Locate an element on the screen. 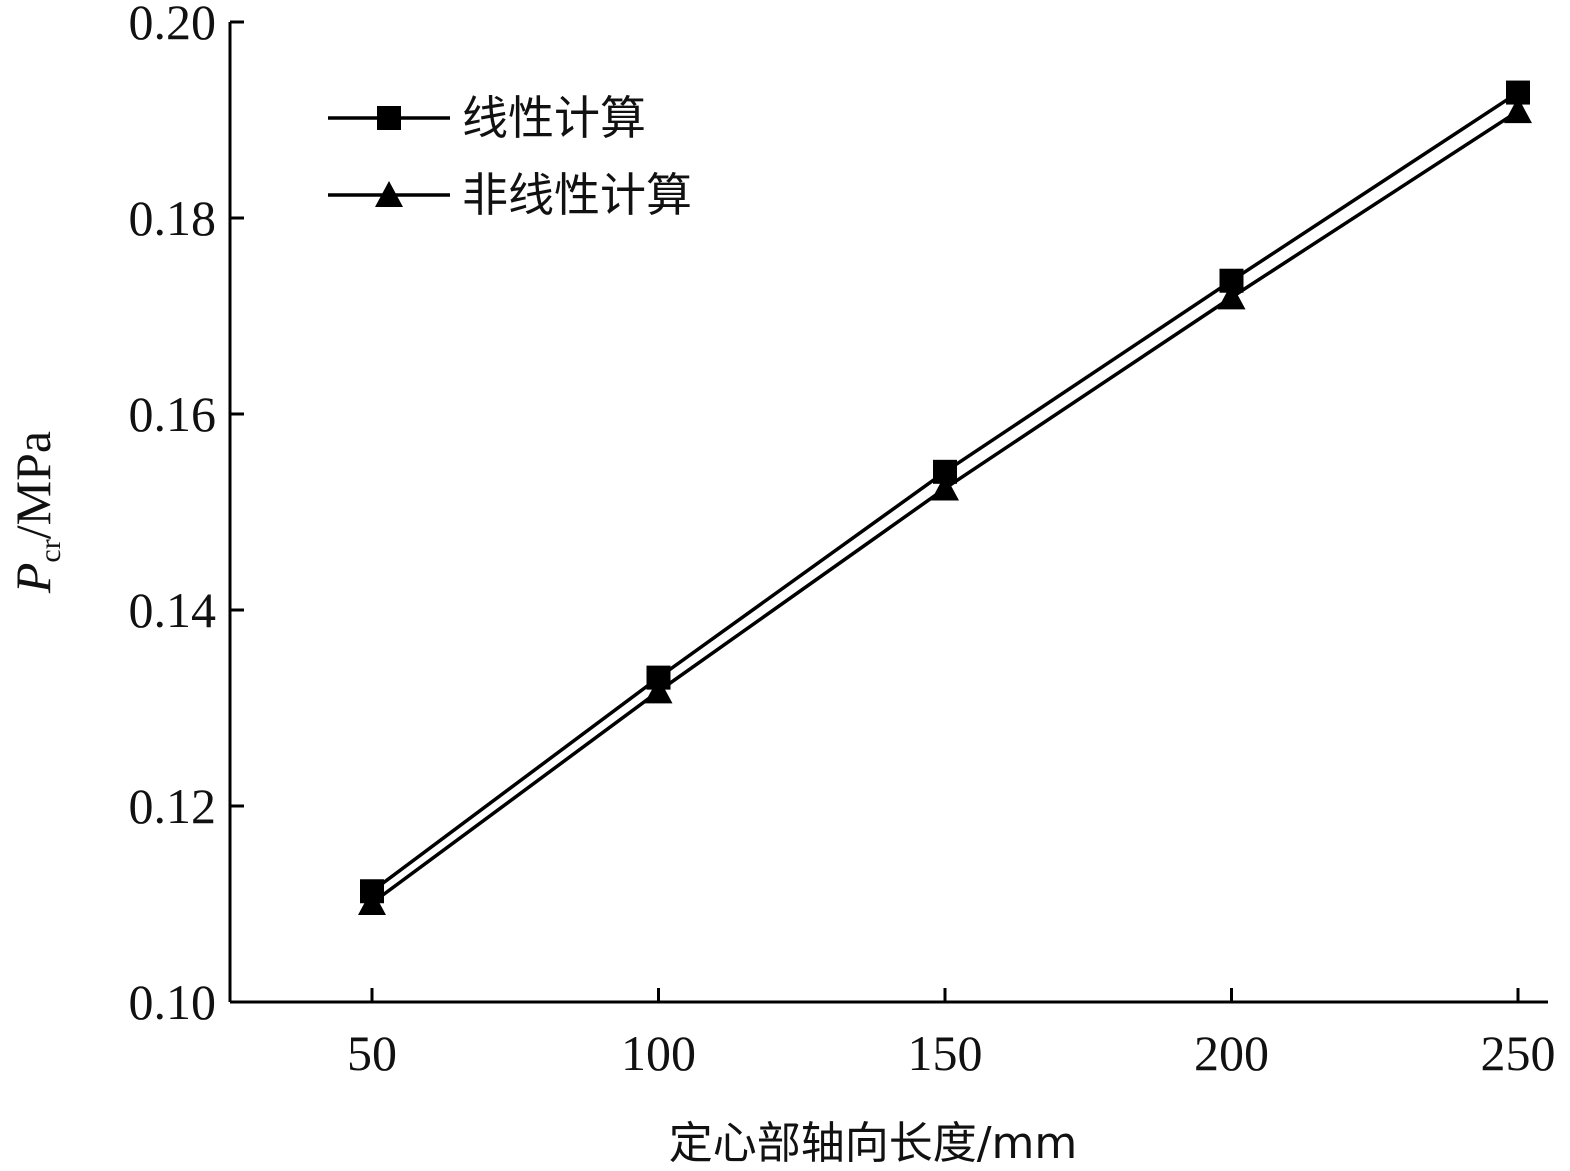 The width and height of the screenshot is (1570, 1171). y-tick-label: 0.10 is located at coordinates (173, 1002).